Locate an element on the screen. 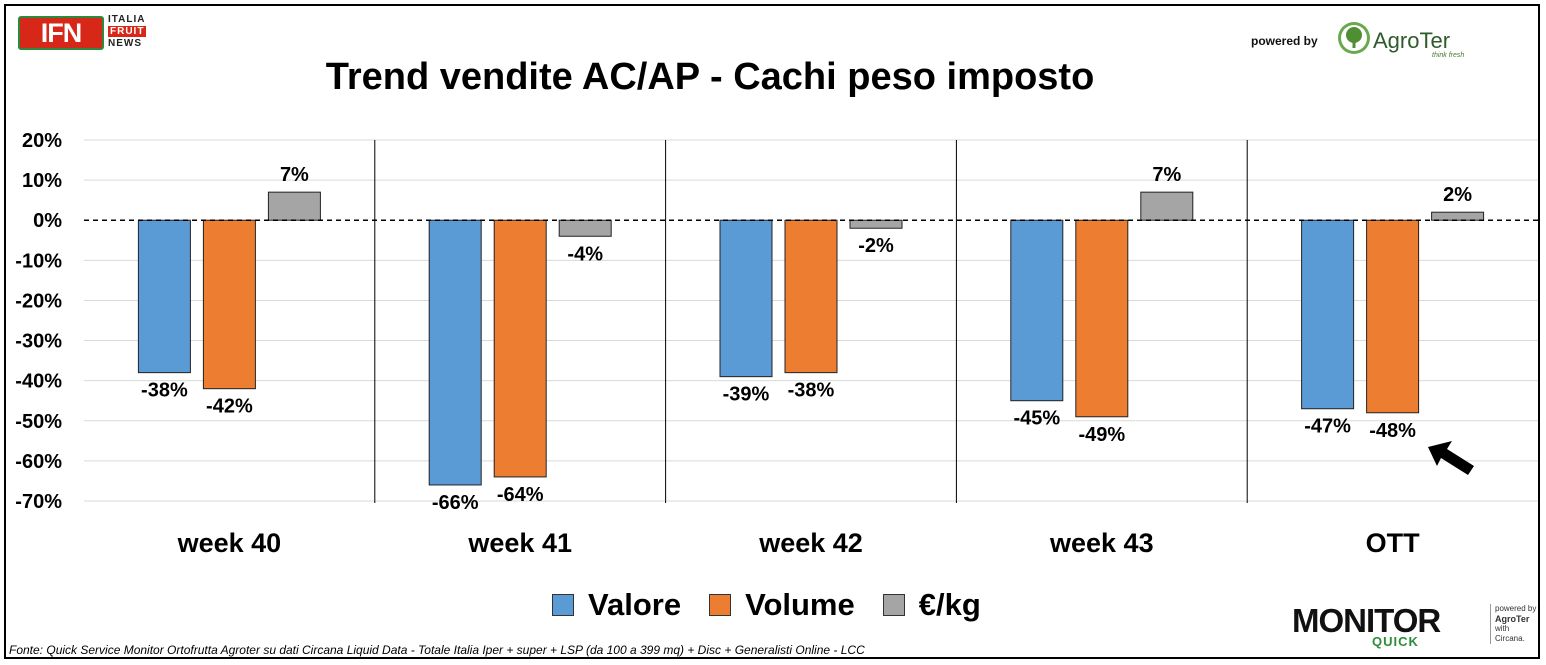  chart-legend: Valore Volume €/kg is located at coordinates (780, 605).